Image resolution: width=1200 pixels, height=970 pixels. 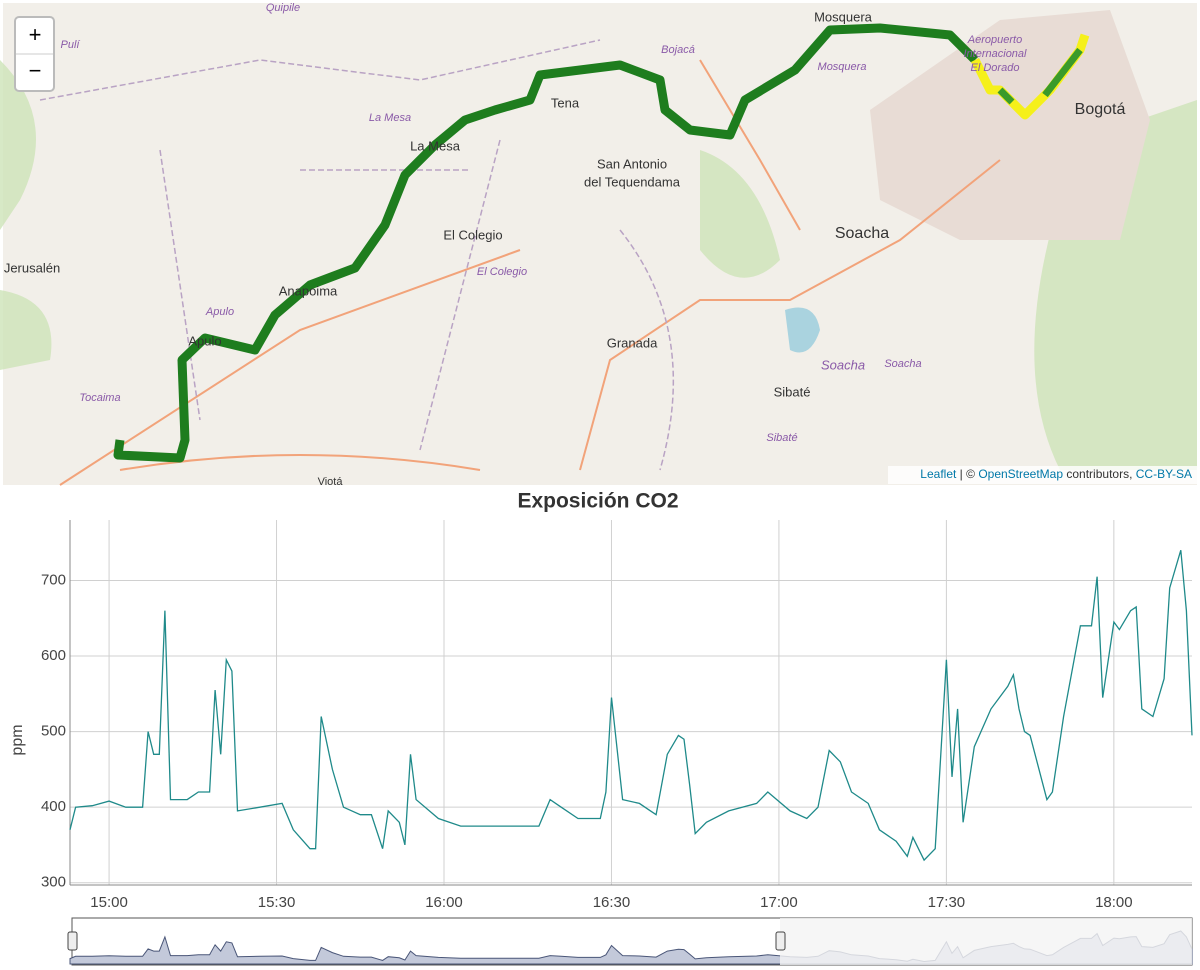 I want to click on map-label: Aeropuerto, so click(x=994, y=40).